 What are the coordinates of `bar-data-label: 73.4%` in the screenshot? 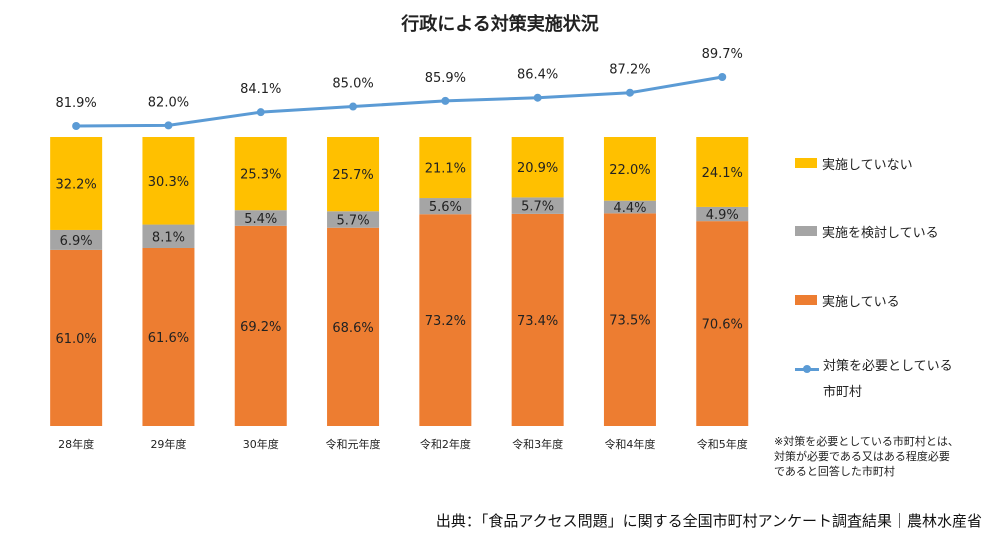 It's located at (537, 321).